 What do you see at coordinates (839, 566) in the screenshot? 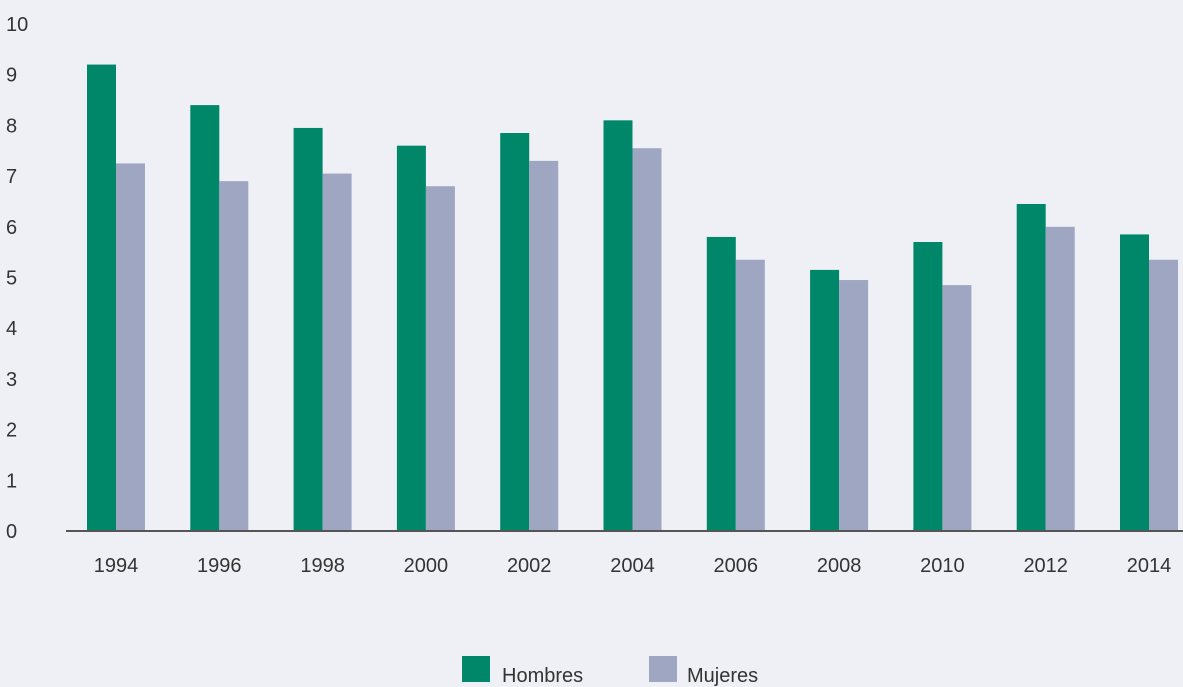
I see `x-tick-label: 2008` at bounding box center [839, 566].